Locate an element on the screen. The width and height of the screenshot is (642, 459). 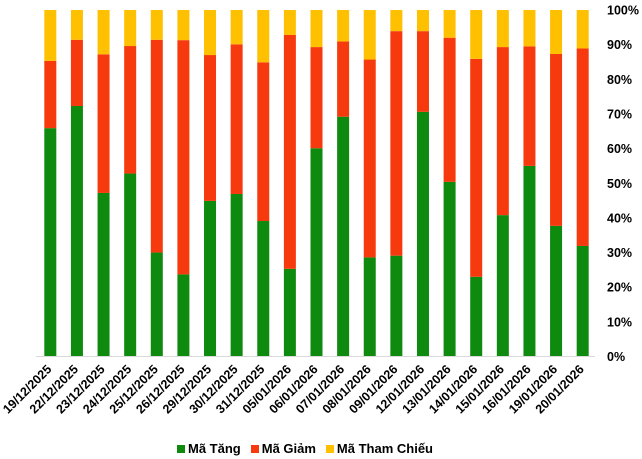
y-axis-label: 40% is located at coordinates (619, 218).